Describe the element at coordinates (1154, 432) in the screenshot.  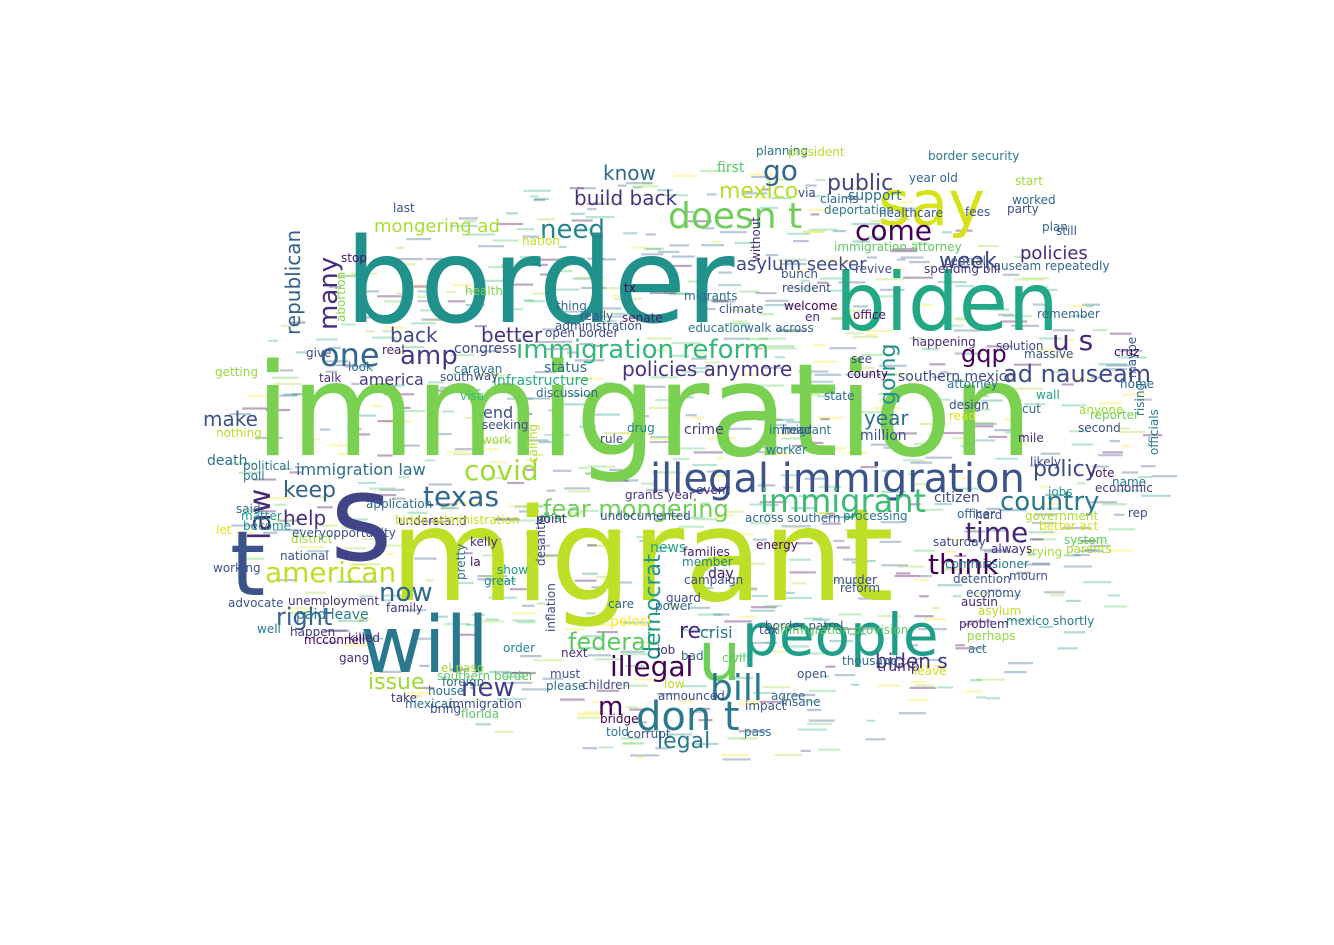
I see `cloud-word: officials` at that location.